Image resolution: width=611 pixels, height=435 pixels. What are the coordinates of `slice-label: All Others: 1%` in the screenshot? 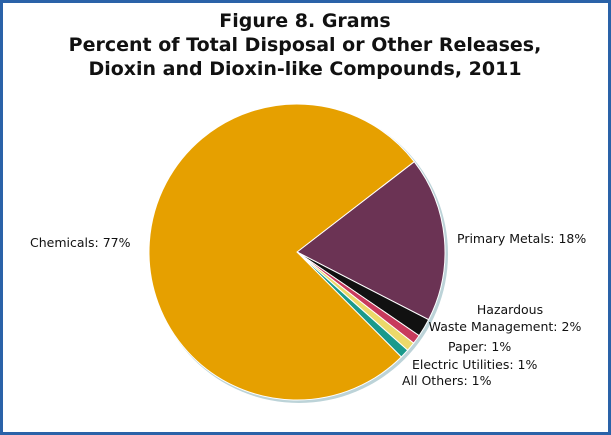 It's located at (447, 380).